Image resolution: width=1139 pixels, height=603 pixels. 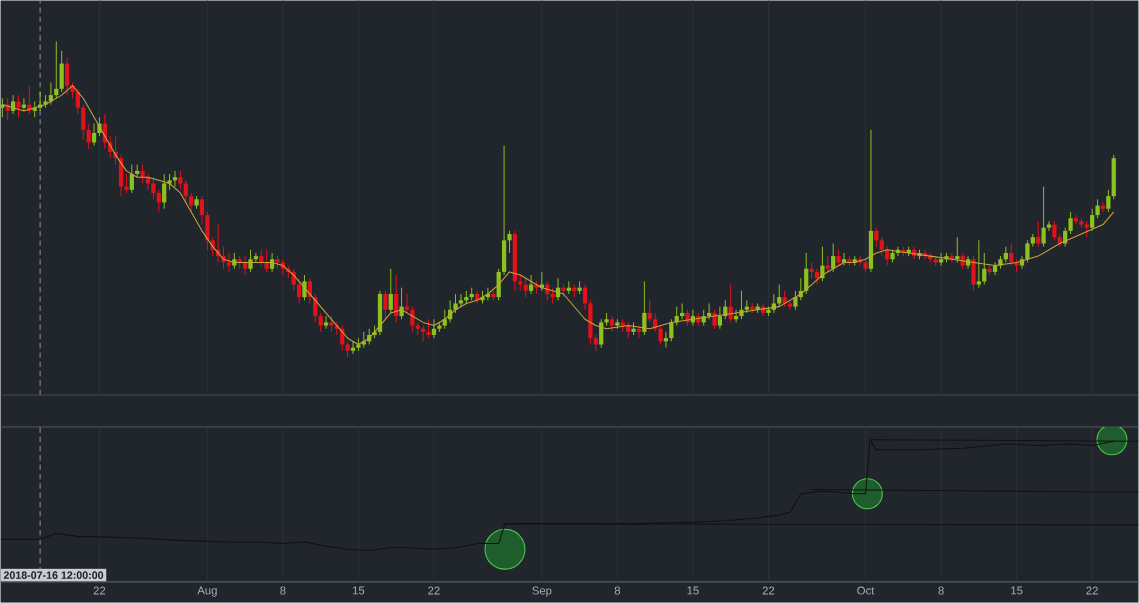 What do you see at coordinates (207, 591) in the screenshot?
I see `x-tick-label: Aug` at bounding box center [207, 591].